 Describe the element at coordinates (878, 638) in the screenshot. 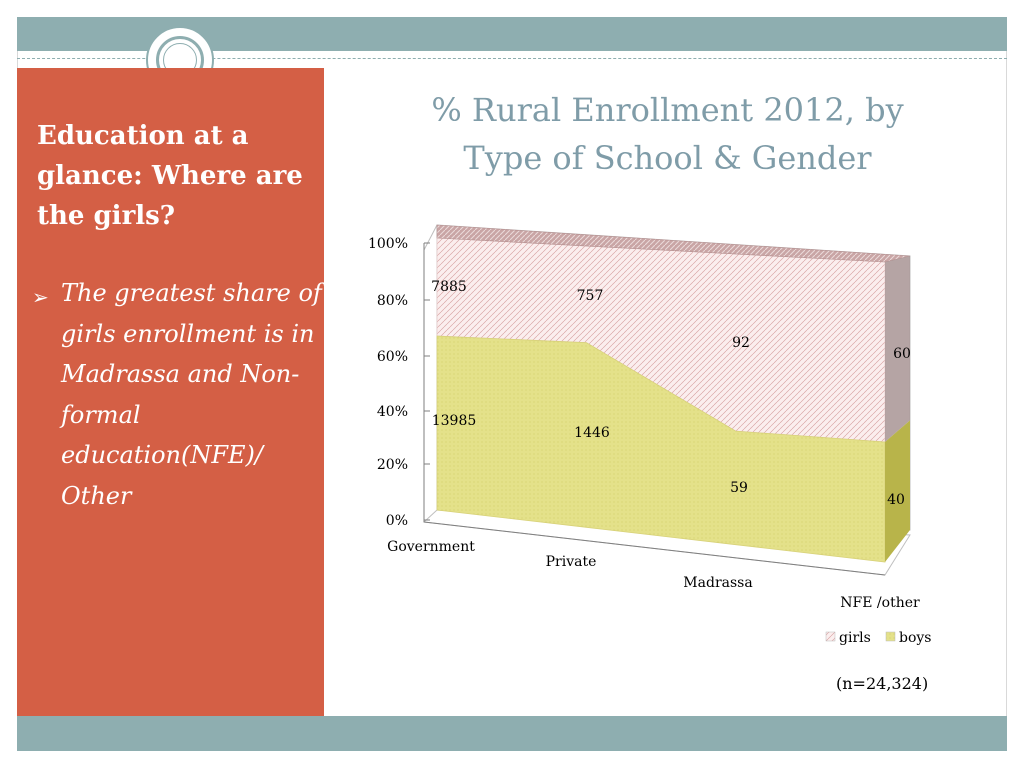

I see `chart-legend: girls boys` at that location.